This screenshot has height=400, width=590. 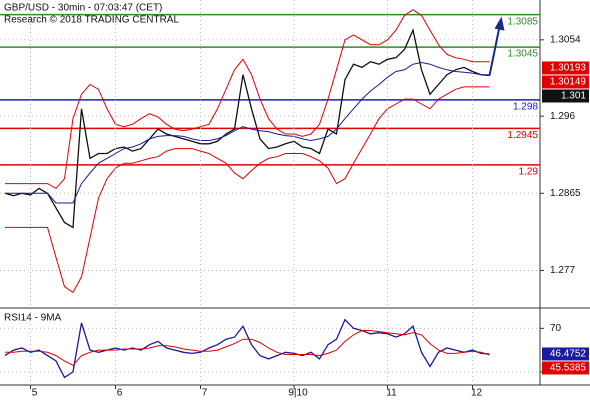 I want to click on level-label: 1.3085, so click(x=522, y=21).